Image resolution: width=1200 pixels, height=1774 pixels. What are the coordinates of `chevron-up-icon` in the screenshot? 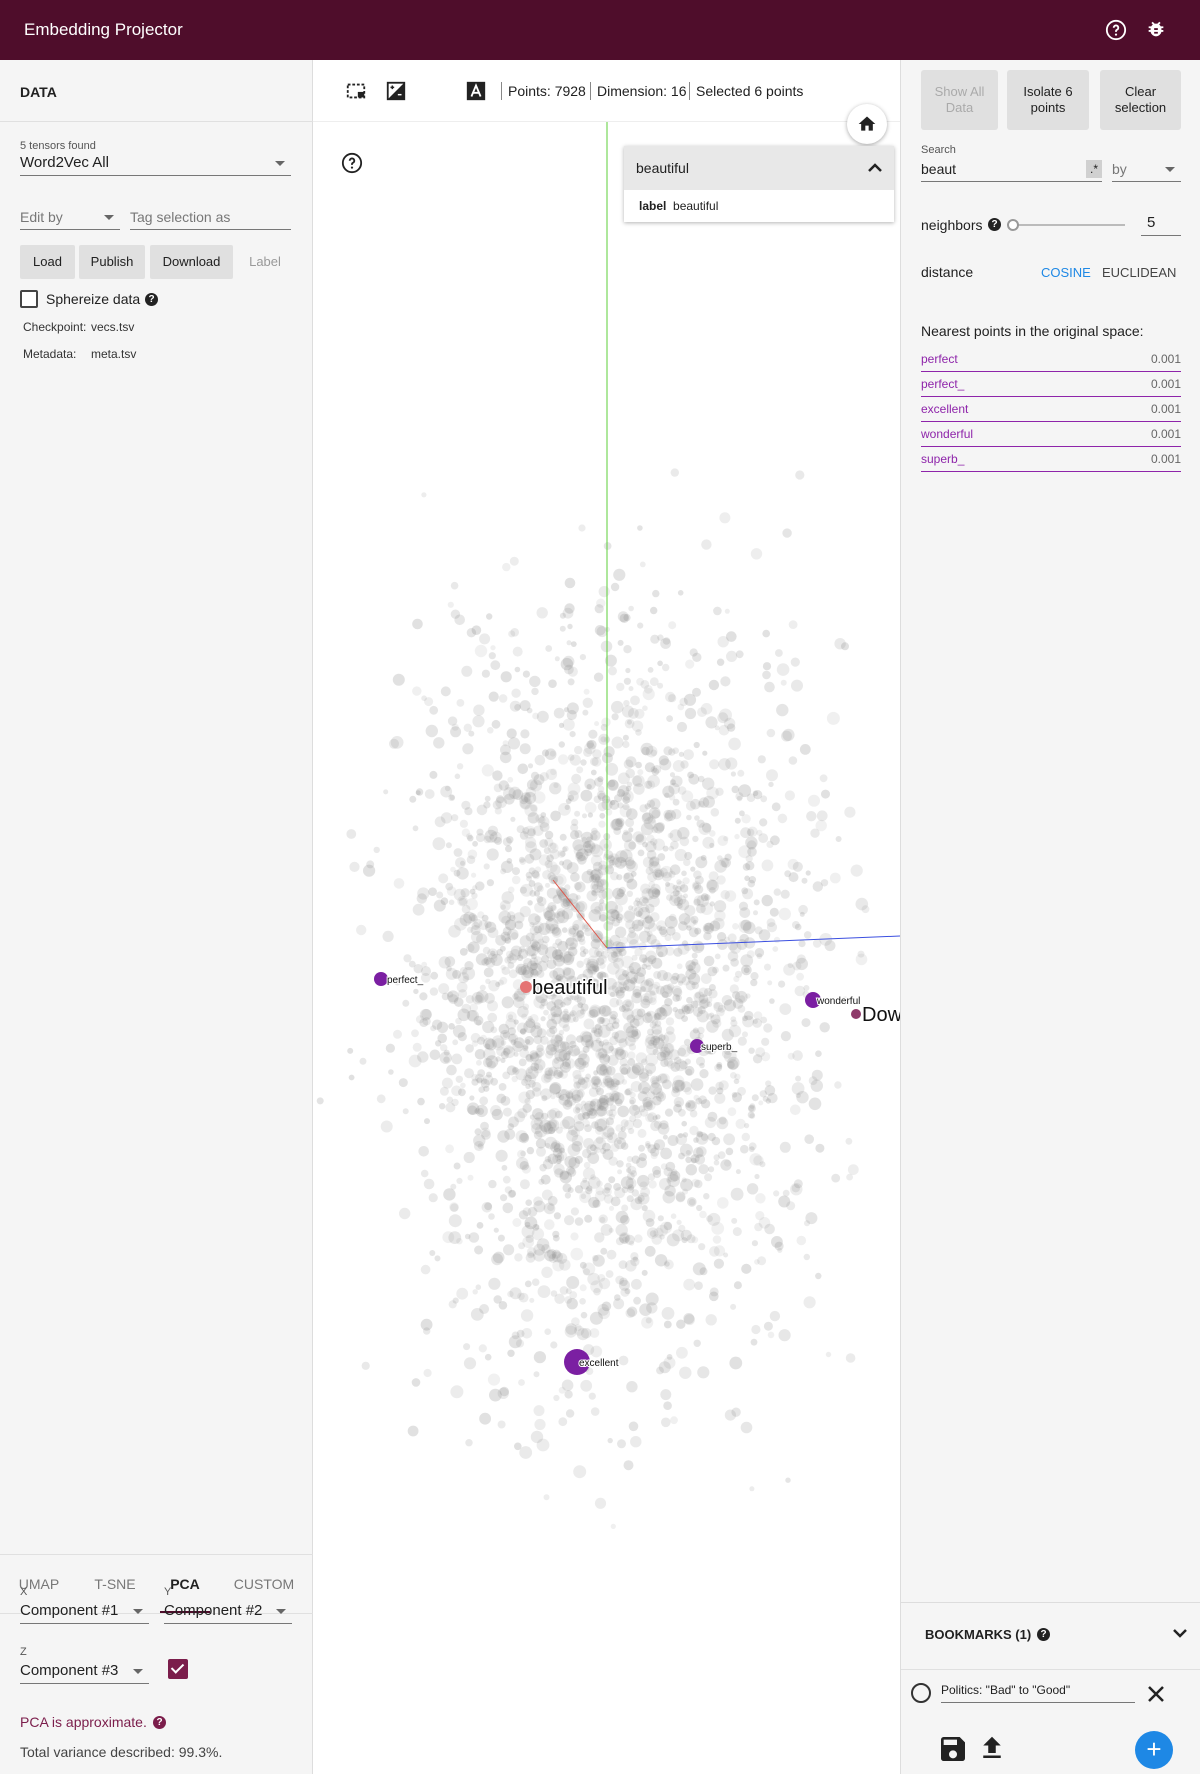 It's located at (875, 167).